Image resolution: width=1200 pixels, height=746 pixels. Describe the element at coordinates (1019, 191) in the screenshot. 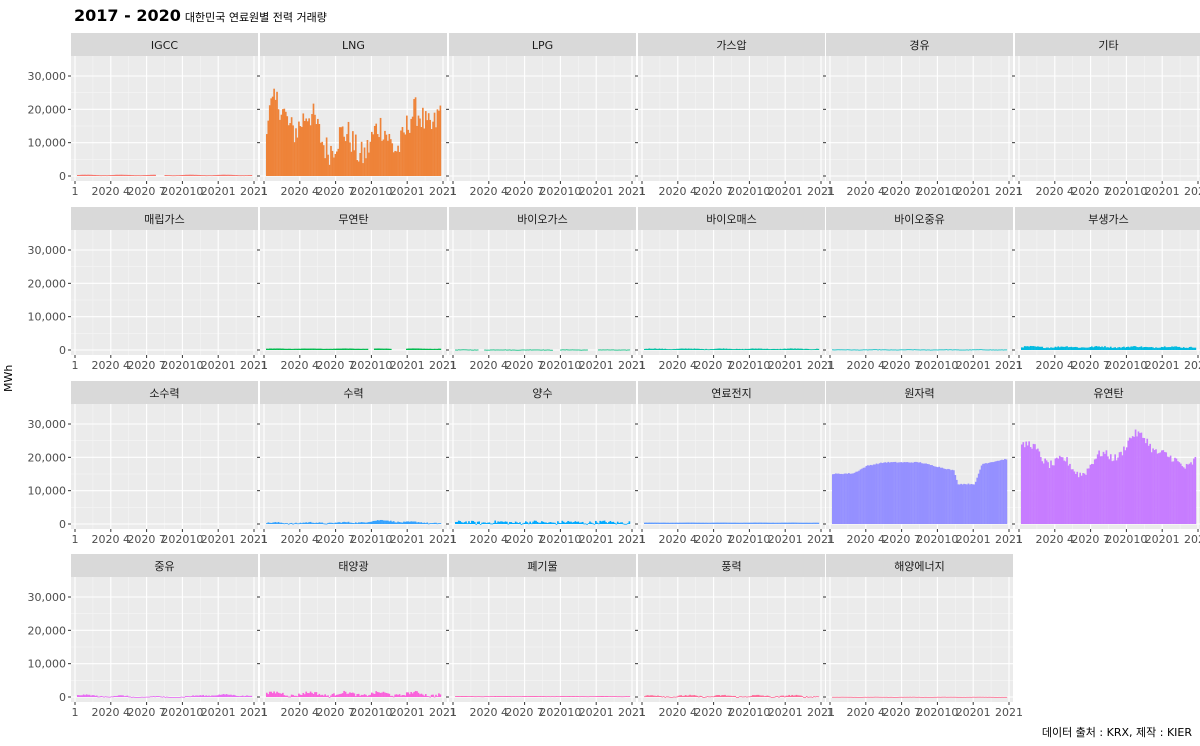

I see `x-tick-label: 1` at that location.